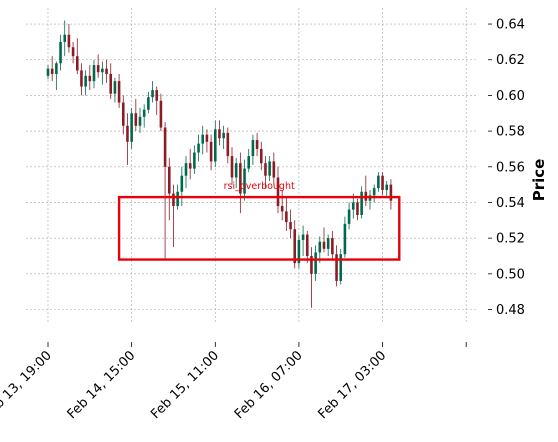 The width and height of the screenshot is (558, 442). I want to click on annotations-layer: rsi_overbought, so click(259, 221).